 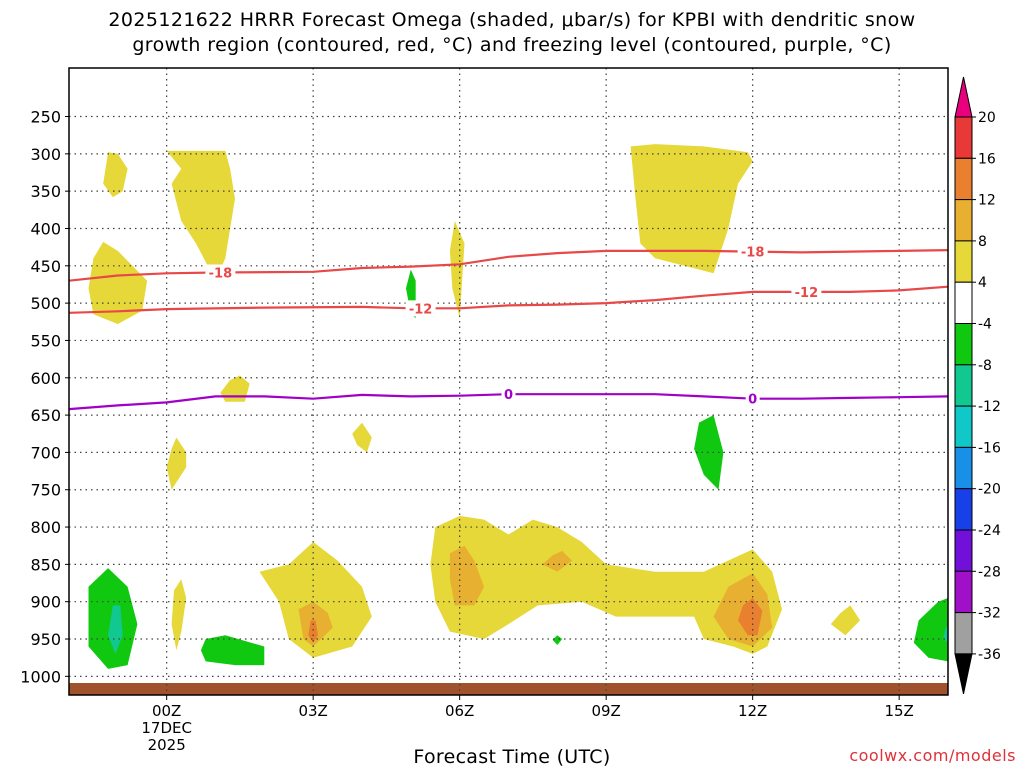 I want to click on colorbar-bottom-arrow, so click(x=963, y=674).